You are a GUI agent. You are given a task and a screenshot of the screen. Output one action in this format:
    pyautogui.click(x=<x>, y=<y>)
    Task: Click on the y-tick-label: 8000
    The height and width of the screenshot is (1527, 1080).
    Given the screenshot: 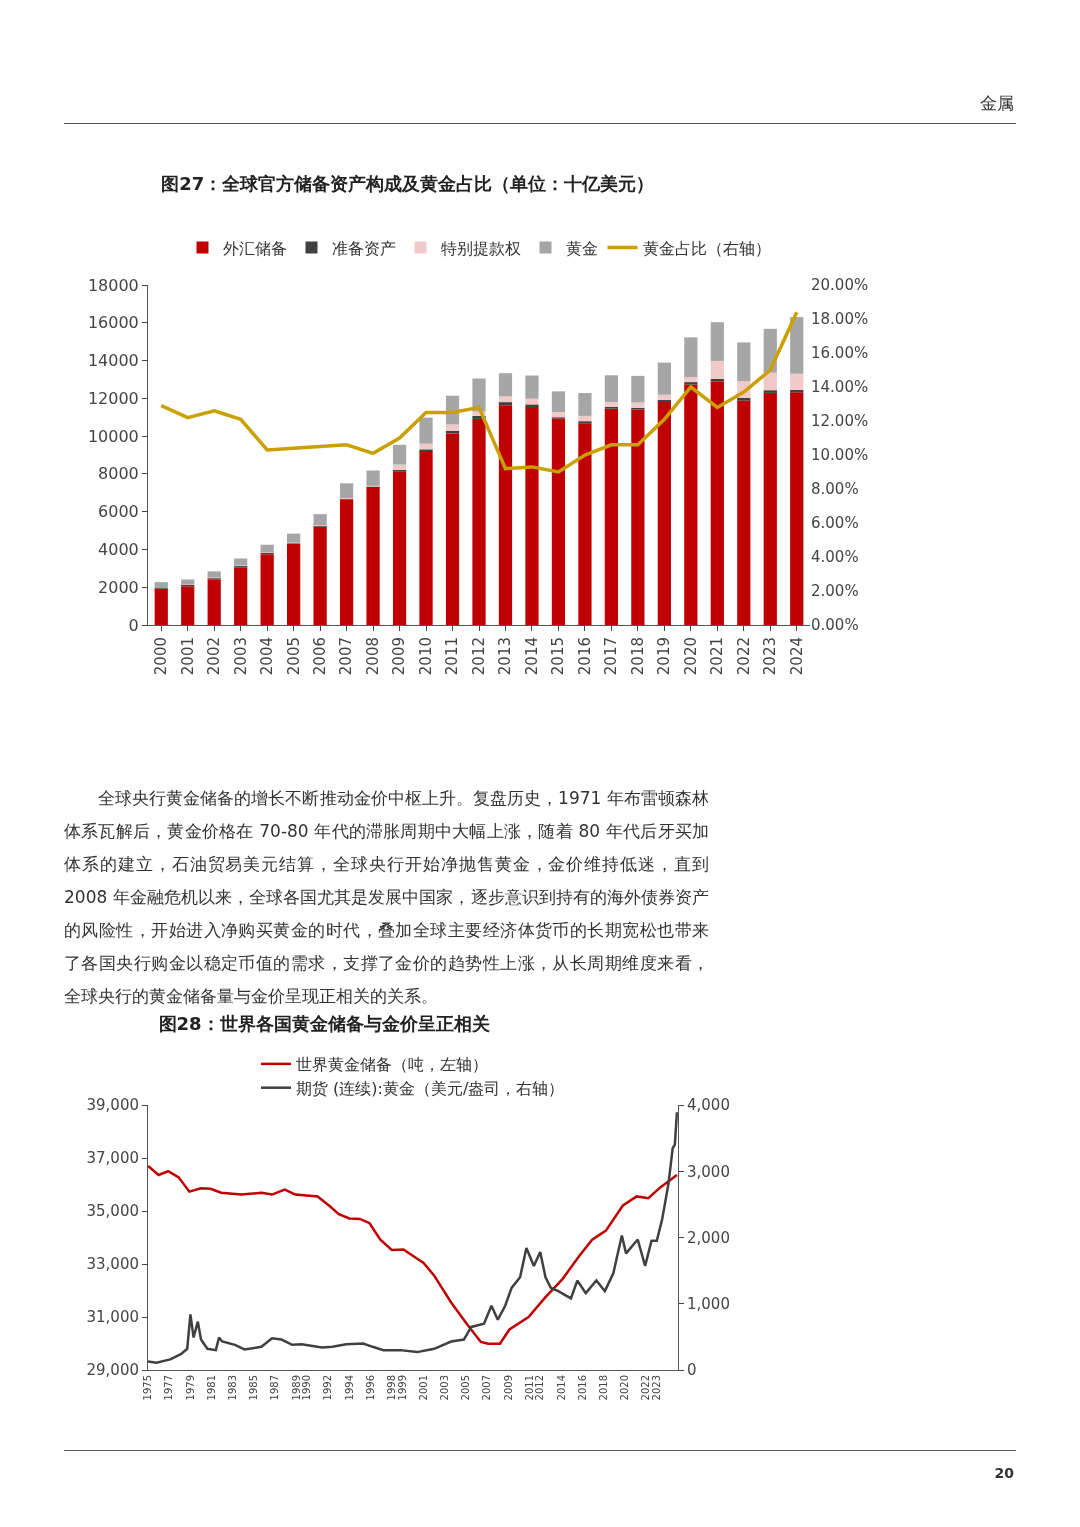 What is the action you would take?
    pyautogui.click(x=118, y=474)
    